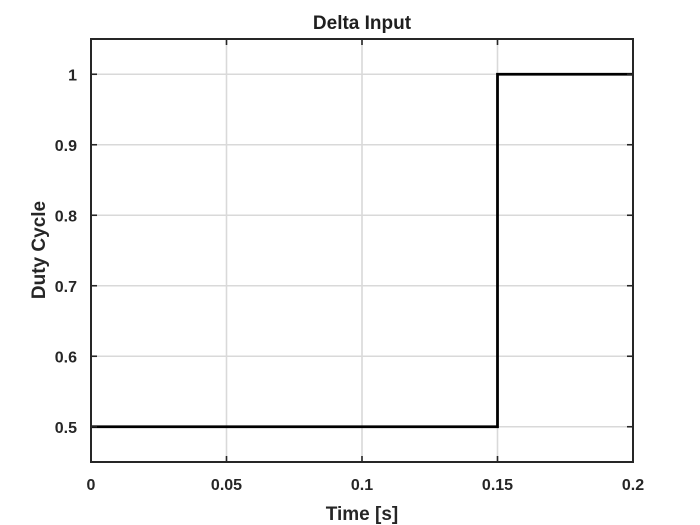 Image resolution: width=700 pixels, height=525 pixels. What do you see at coordinates (633, 485) in the screenshot?
I see `x-tick-label: 0.2` at bounding box center [633, 485].